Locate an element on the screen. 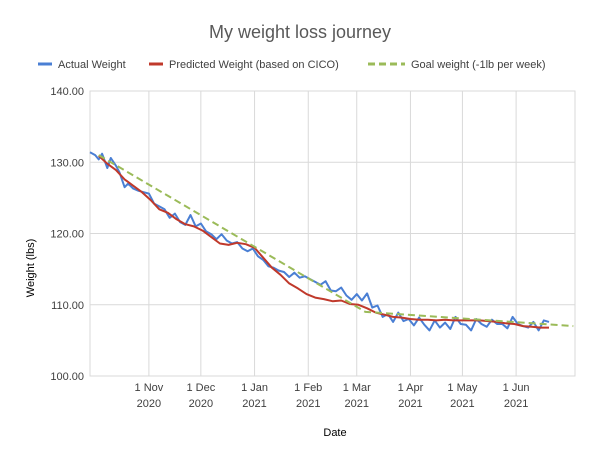 The image size is (600, 462). x-tick-label: 1 Dec is located at coordinates (200, 388).